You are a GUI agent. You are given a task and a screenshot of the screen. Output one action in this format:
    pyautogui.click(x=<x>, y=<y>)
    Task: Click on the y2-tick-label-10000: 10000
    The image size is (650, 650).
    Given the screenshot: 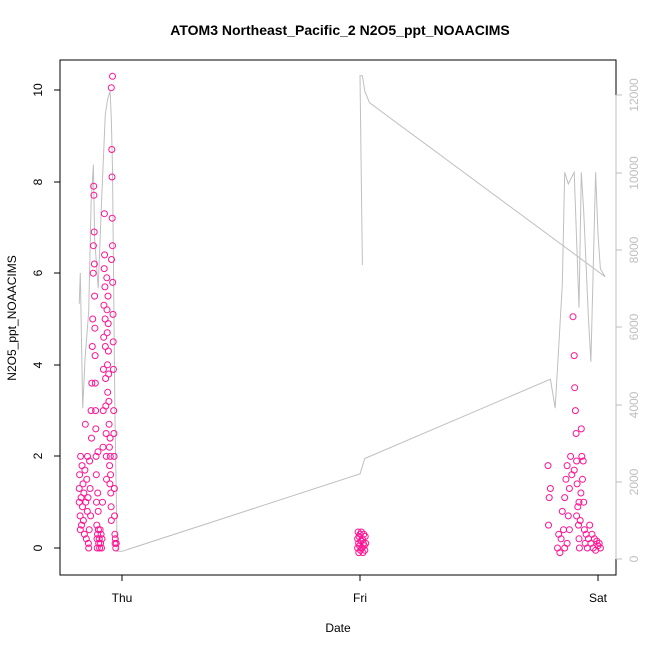 What is the action you would take?
    pyautogui.click(x=634, y=173)
    